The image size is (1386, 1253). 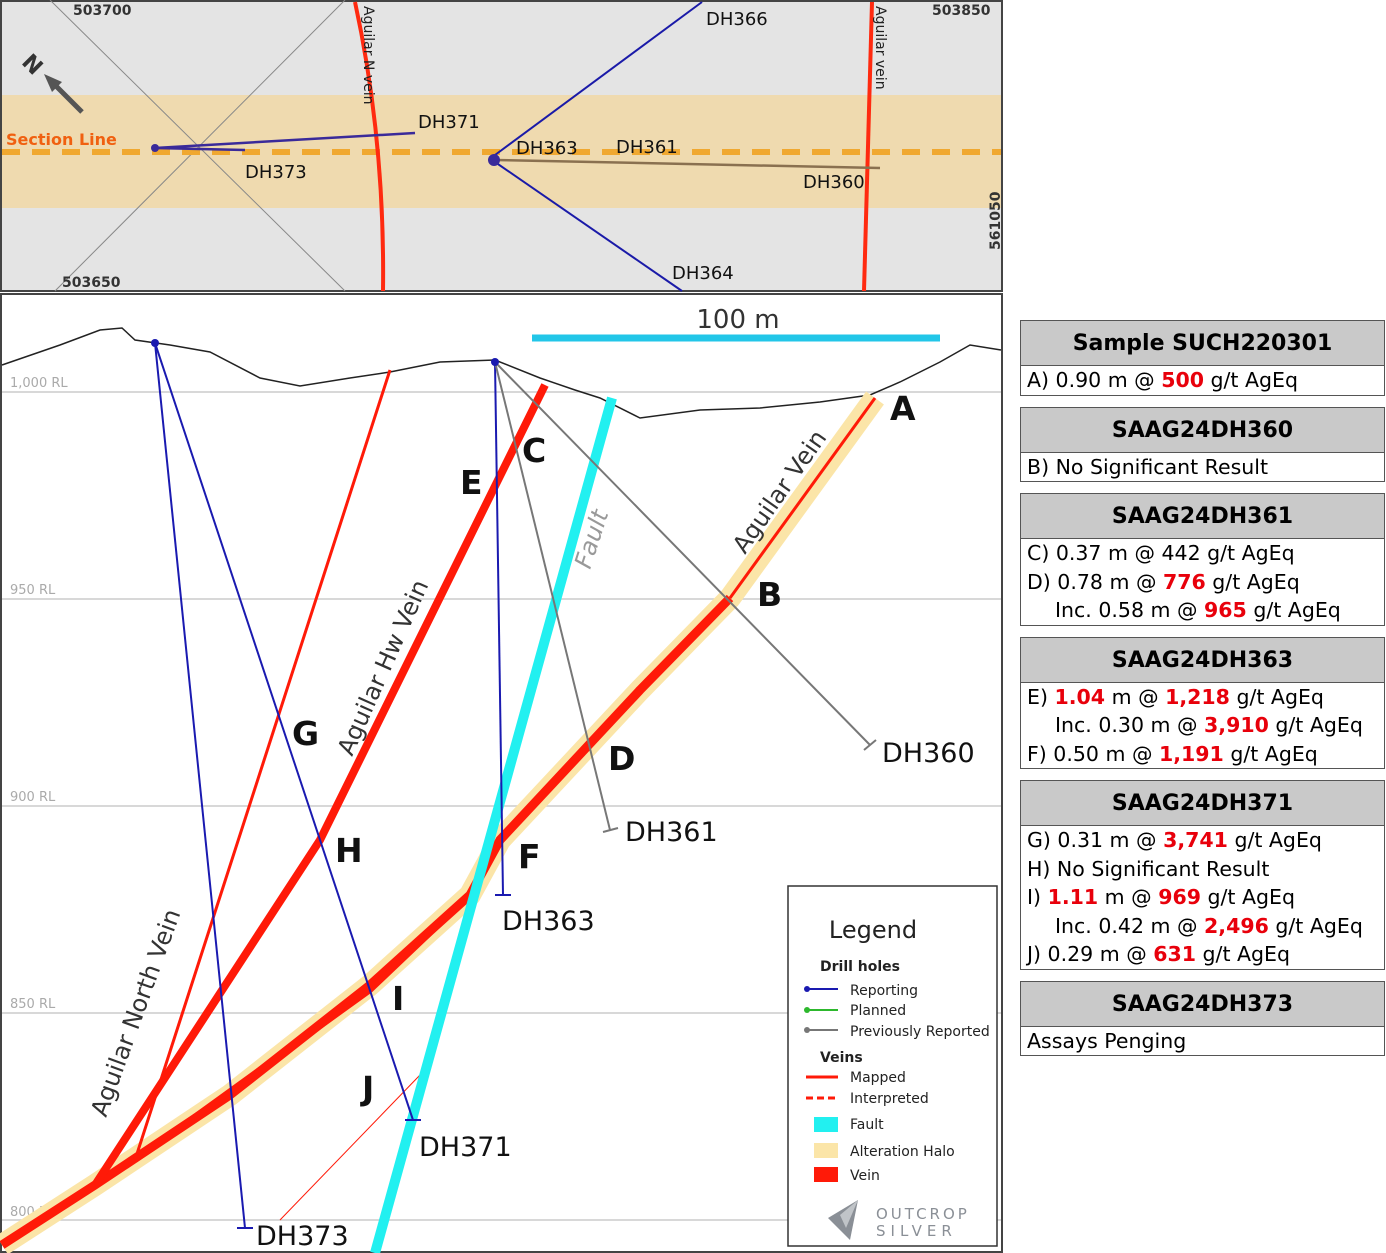 What do you see at coordinates (1130, 925) in the screenshot?
I see `result-text: Inc. 0.42 m @` at bounding box center [1130, 925].